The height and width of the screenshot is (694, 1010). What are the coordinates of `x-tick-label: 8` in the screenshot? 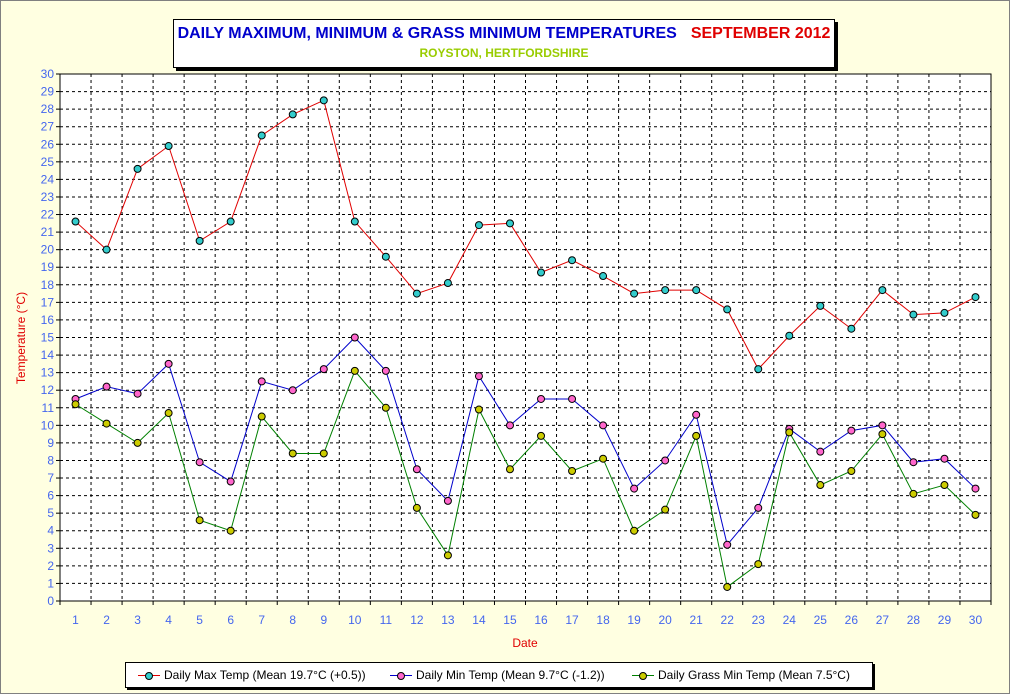 It's located at (292, 620).